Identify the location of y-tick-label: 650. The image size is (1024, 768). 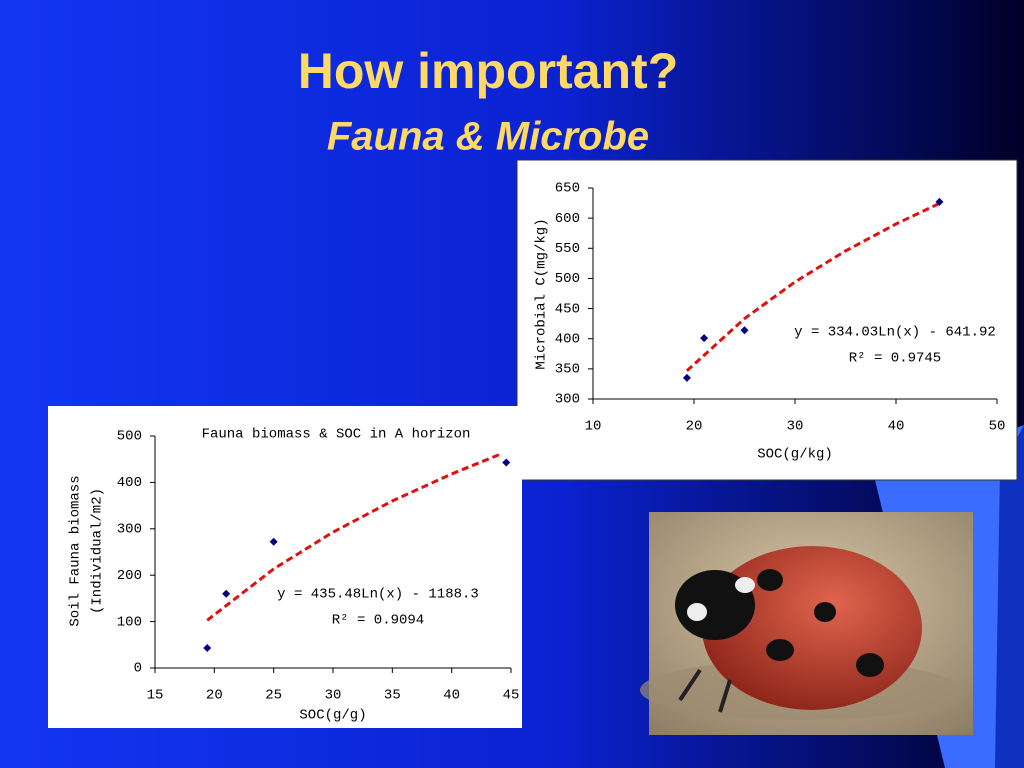
(567, 189).